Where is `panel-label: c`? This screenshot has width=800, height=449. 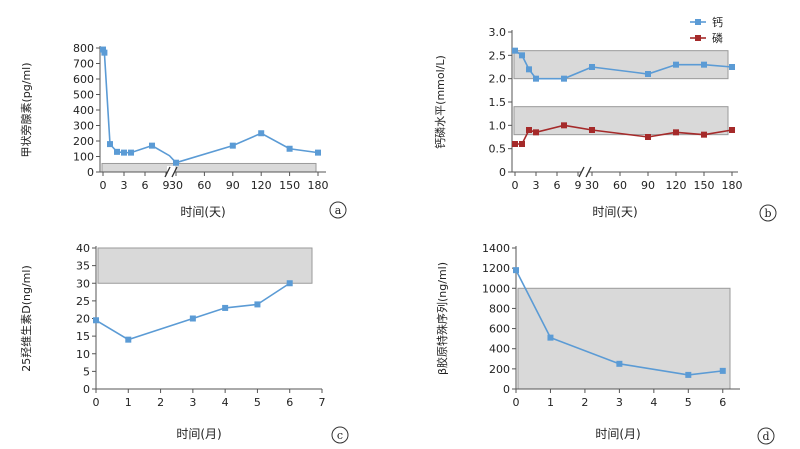
panel-label: c is located at coordinates (340, 435).